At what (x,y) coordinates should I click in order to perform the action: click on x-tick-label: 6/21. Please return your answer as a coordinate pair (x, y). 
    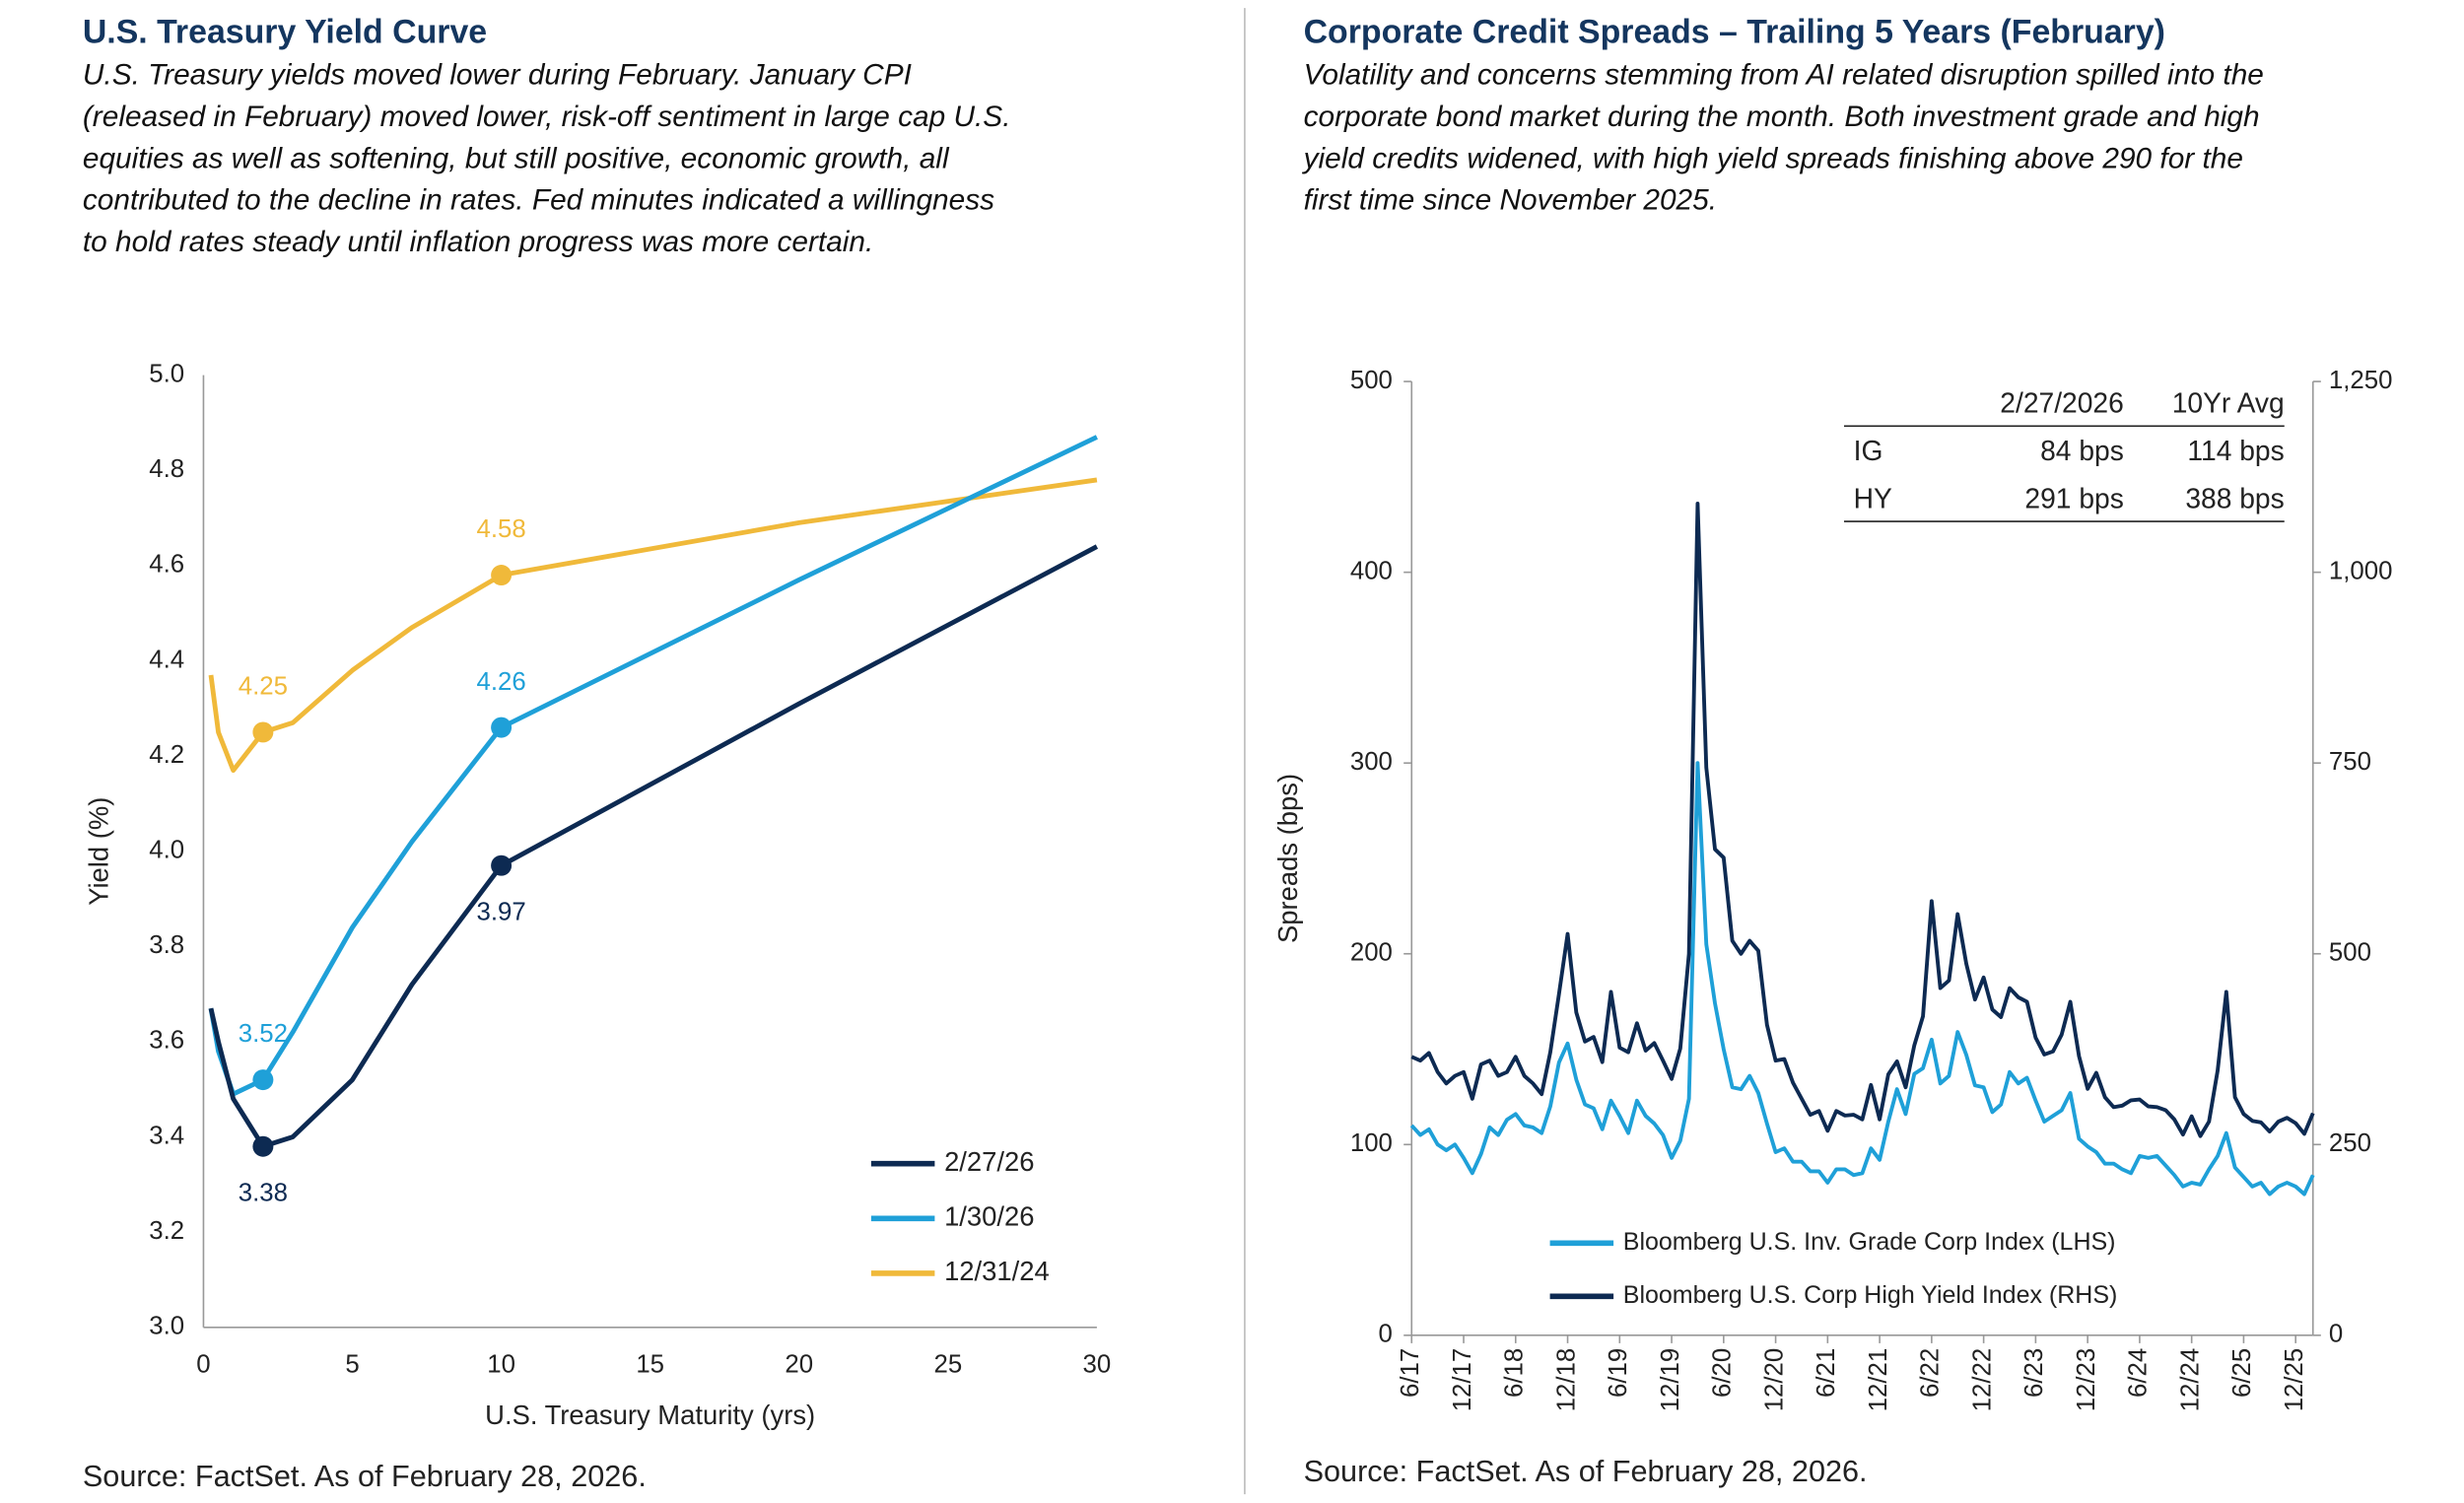
    Looking at the image, I should click on (1826, 1373).